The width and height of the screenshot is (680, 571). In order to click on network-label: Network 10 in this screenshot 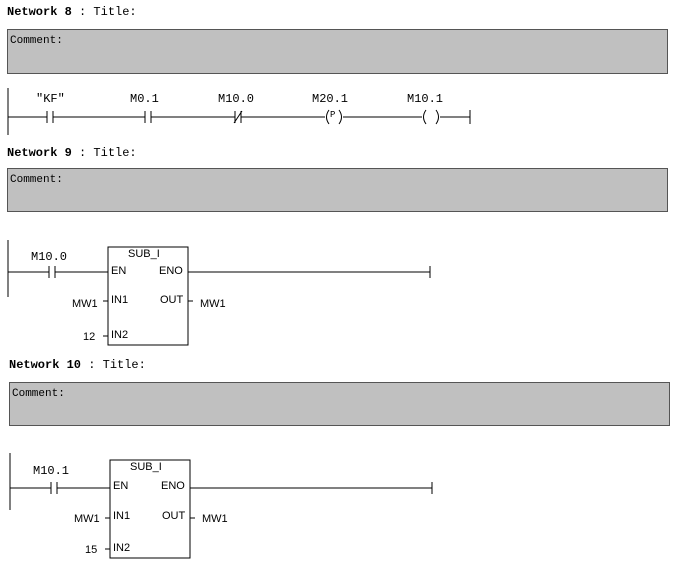, I will do `click(45, 365)`.